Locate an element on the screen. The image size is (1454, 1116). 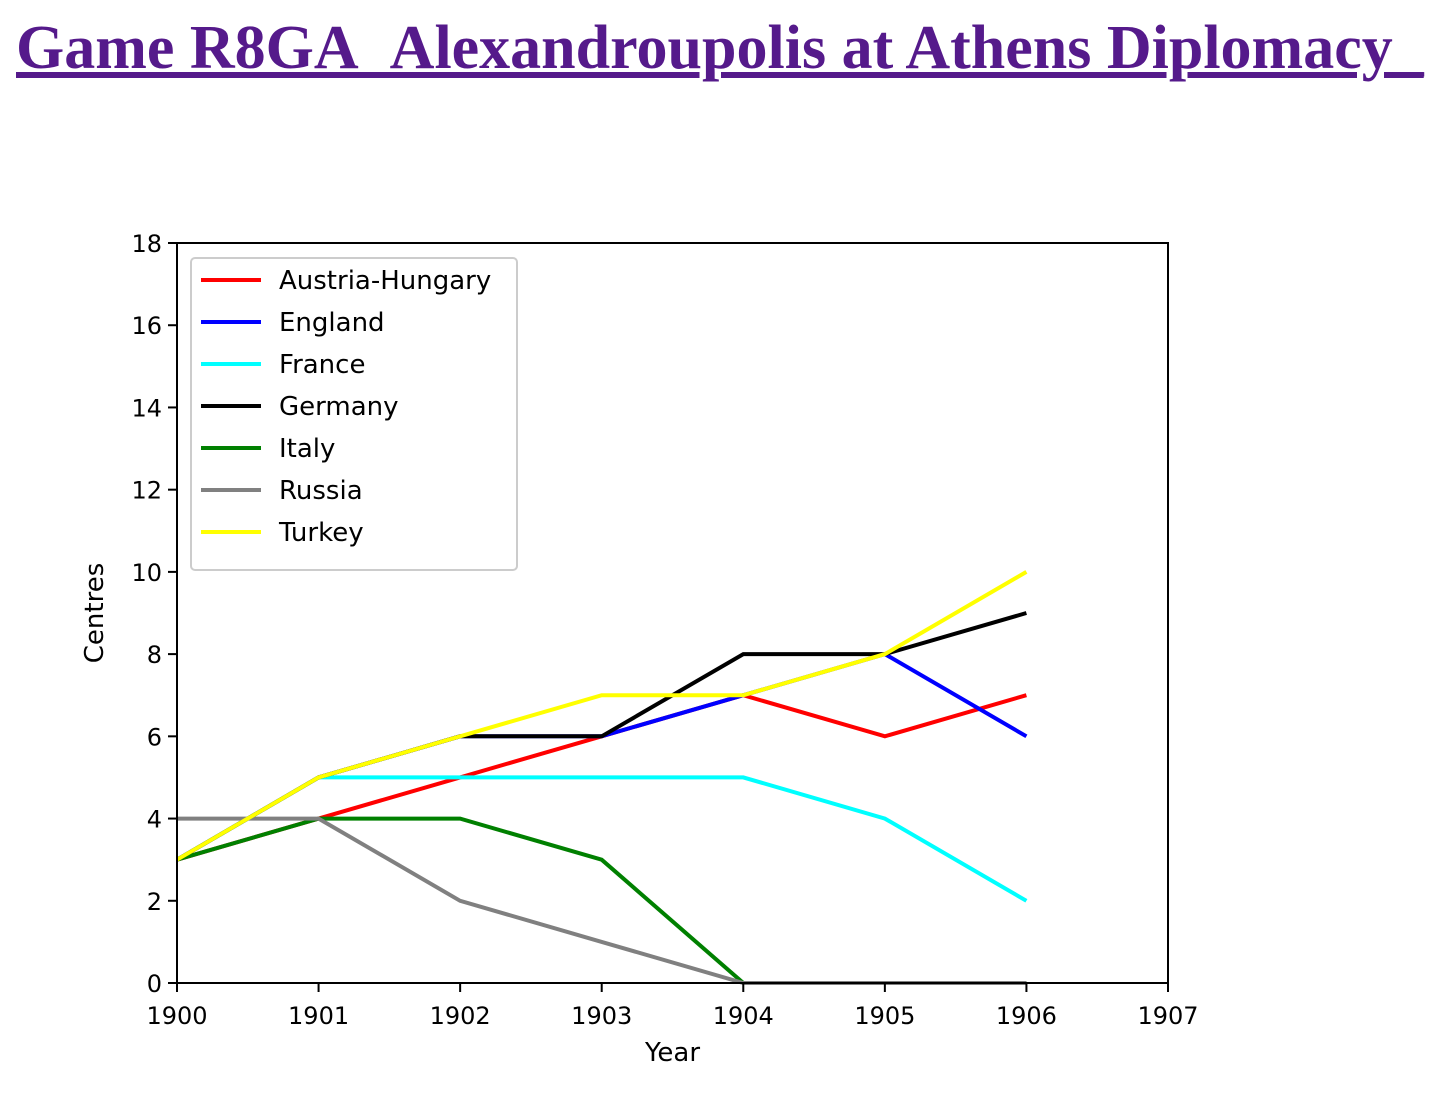
y-tick-label: 0 is located at coordinates (154, 984).